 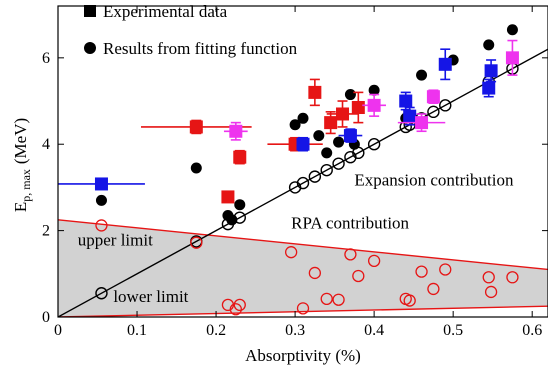 What do you see at coordinates (150, 296) in the screenshot?
I see `annotation-lower-limit: lower limit` at bounding box center [150, 296].